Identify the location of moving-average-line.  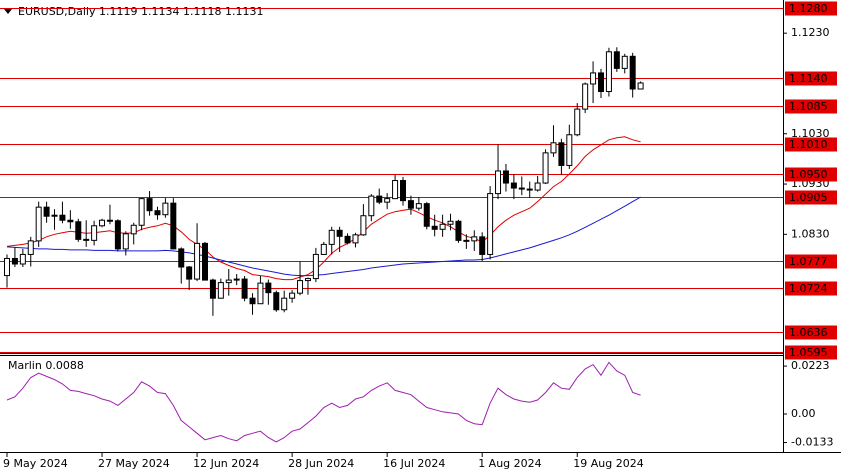
(323, 236).